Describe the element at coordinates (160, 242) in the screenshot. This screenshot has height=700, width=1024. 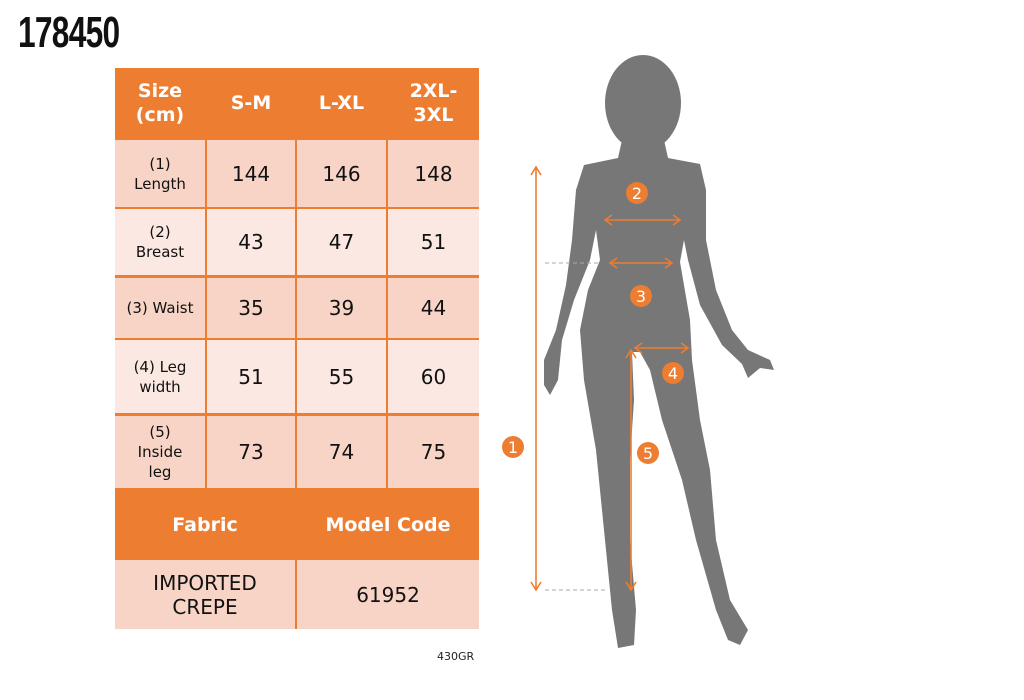
I see `row-label: (2) Breast` at that location.